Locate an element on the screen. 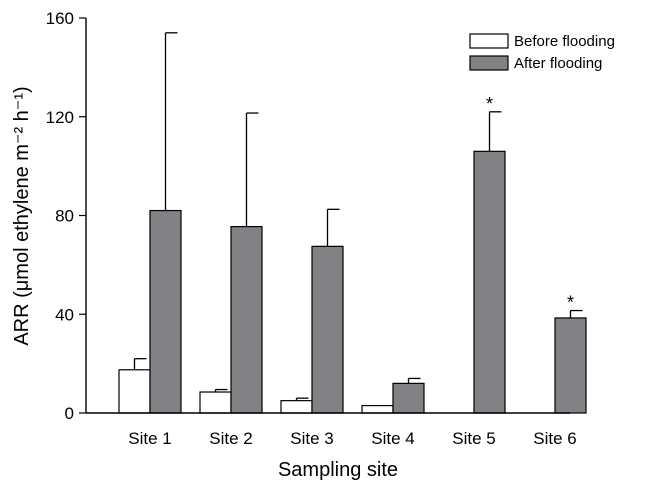  x-tick-label: Site 4 is located at coordinates (392, 438).